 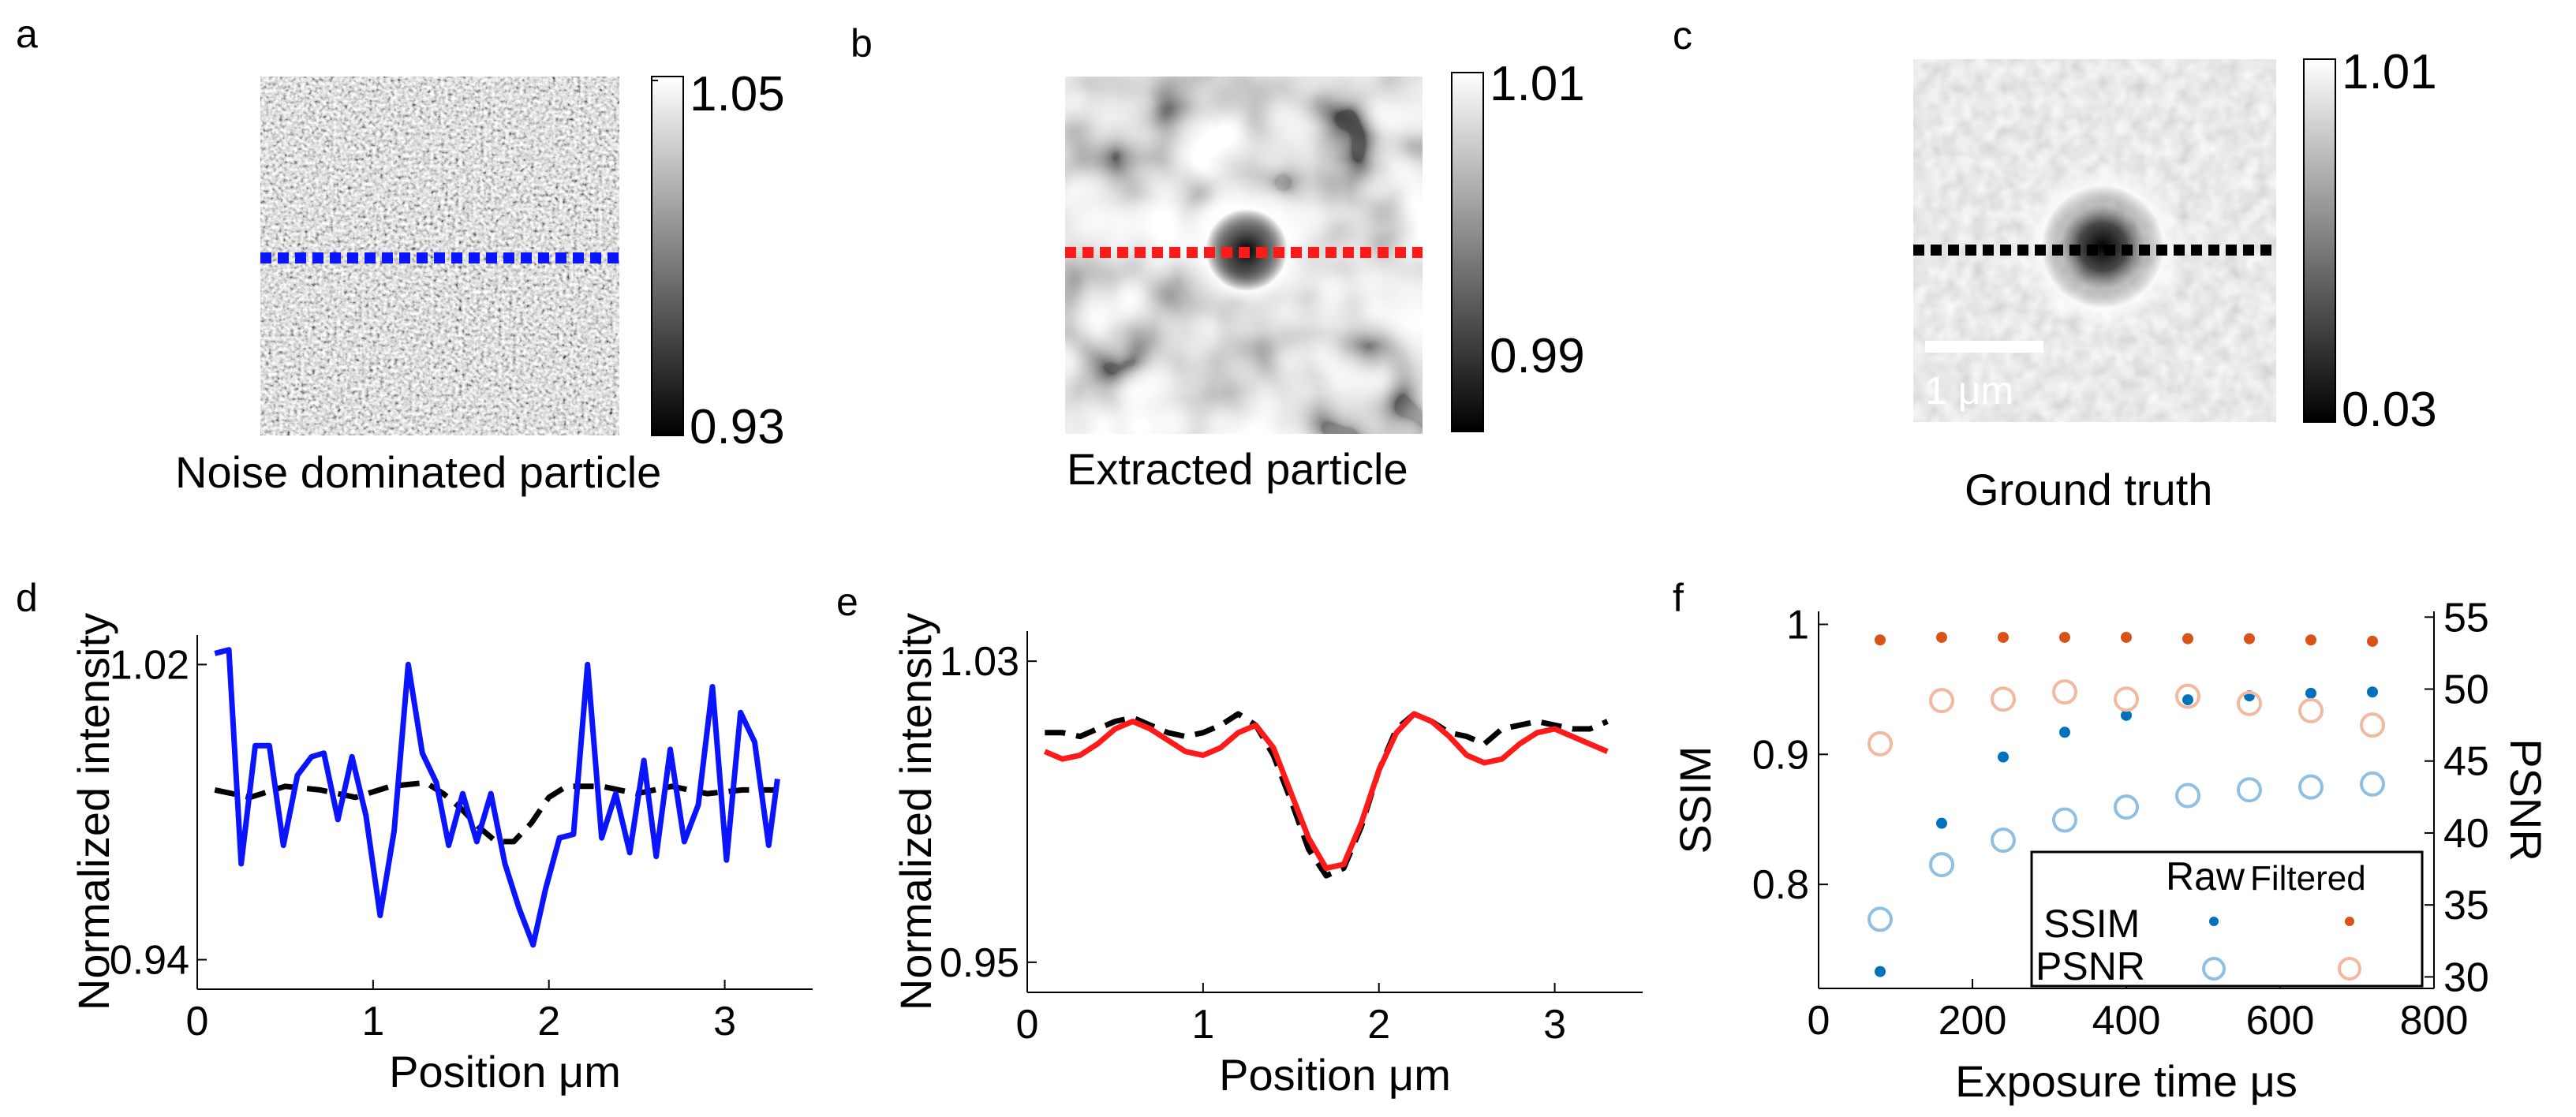 What do you see at coordinates (2280, 1021) in the screenshot?
I see `x-tick-label: 600` at bounding box center [2280, 1021].